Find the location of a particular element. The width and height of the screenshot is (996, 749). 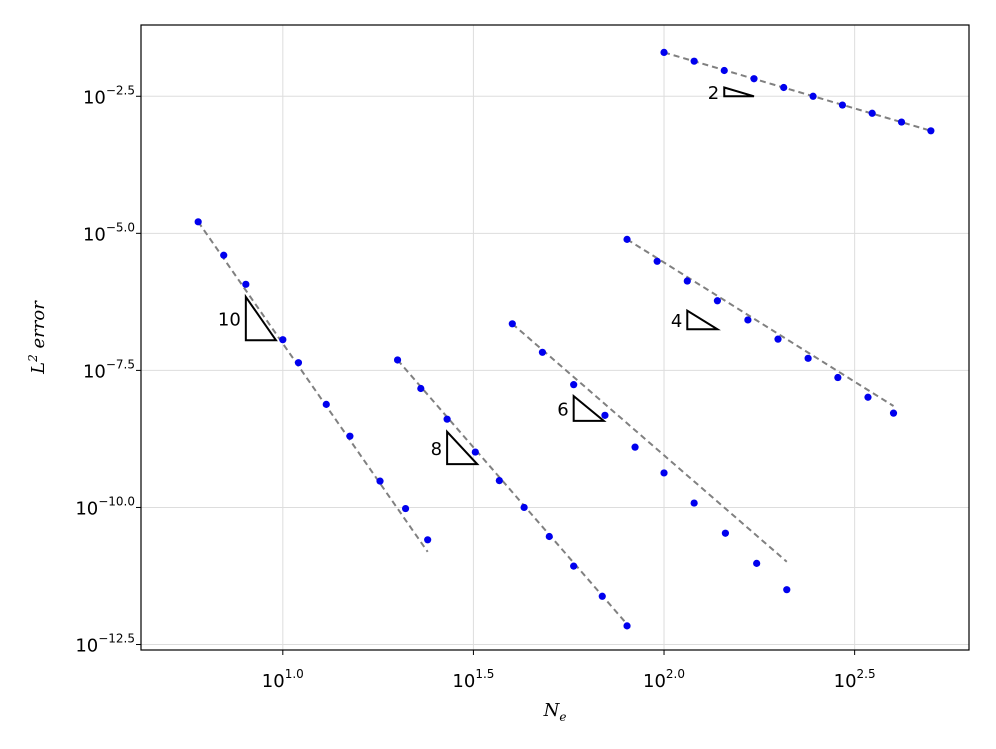

y-tick-label: 10−10.0 is located at coordinates (105, 506).